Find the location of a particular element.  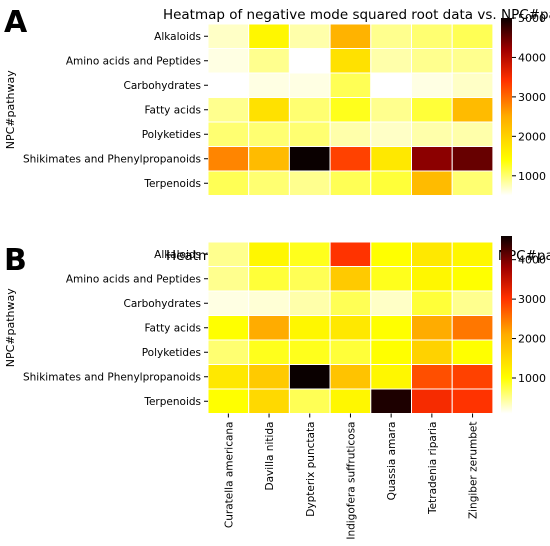

x-tick-label: Tetradenia riparia is located at coordinates (433, 467).